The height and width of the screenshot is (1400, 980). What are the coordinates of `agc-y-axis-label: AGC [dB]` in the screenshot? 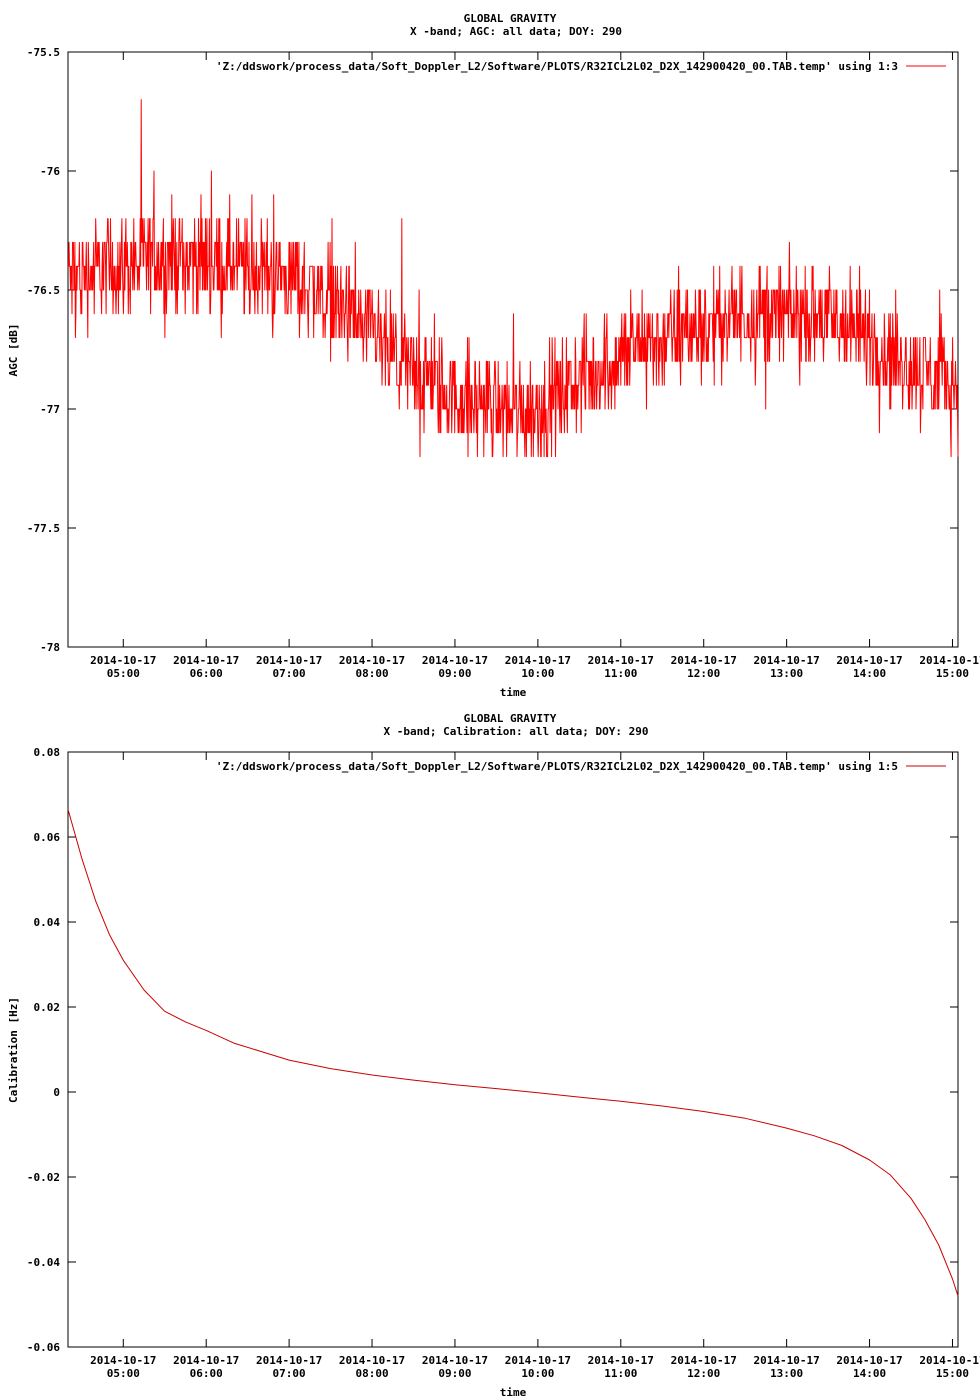 It's located at (13, 350).